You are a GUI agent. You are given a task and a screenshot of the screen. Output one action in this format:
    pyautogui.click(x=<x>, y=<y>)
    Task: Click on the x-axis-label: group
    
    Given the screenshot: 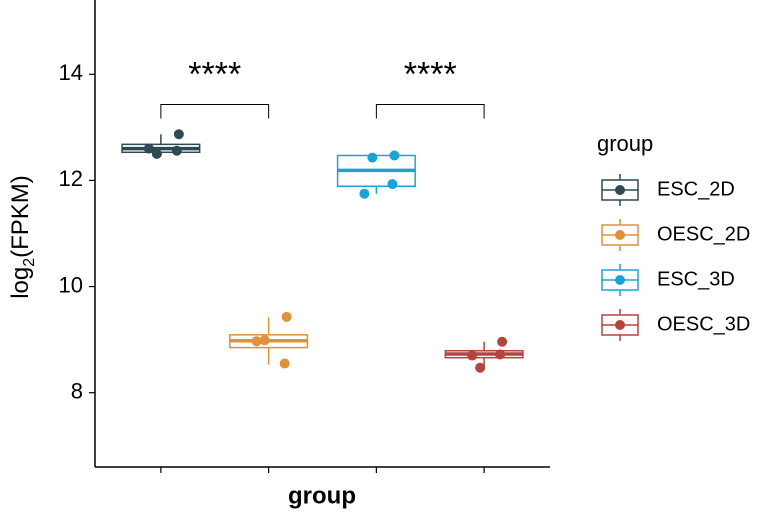 What is the action you would take?
    pyautogui.click(x=322, y=495)
    